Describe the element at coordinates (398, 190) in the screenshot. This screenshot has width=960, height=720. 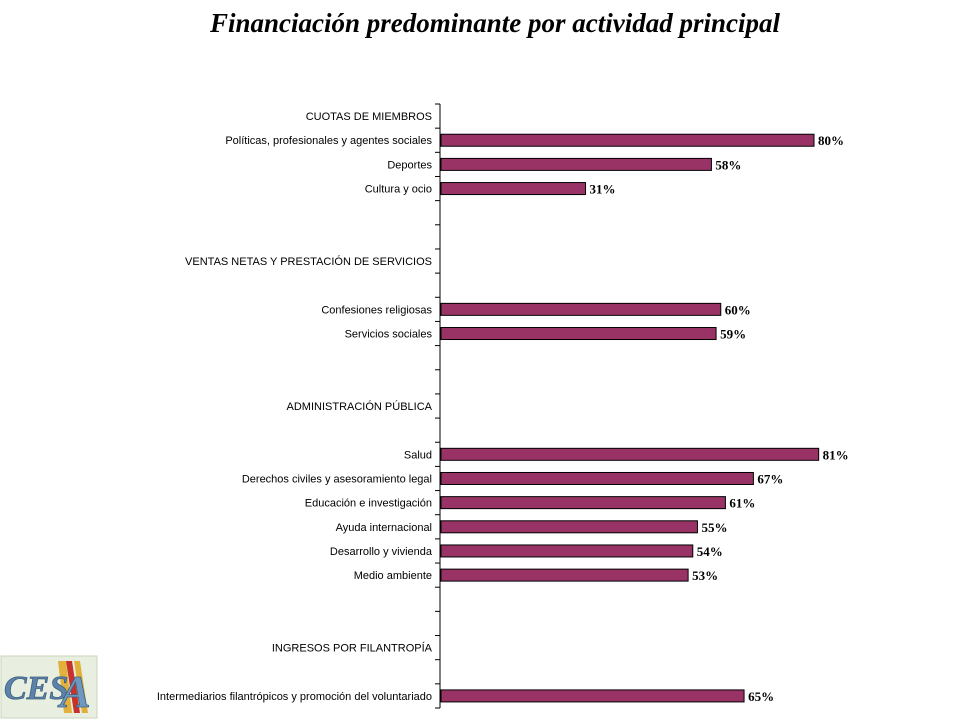
I see `category-label: Cultura y ocio` at that location.